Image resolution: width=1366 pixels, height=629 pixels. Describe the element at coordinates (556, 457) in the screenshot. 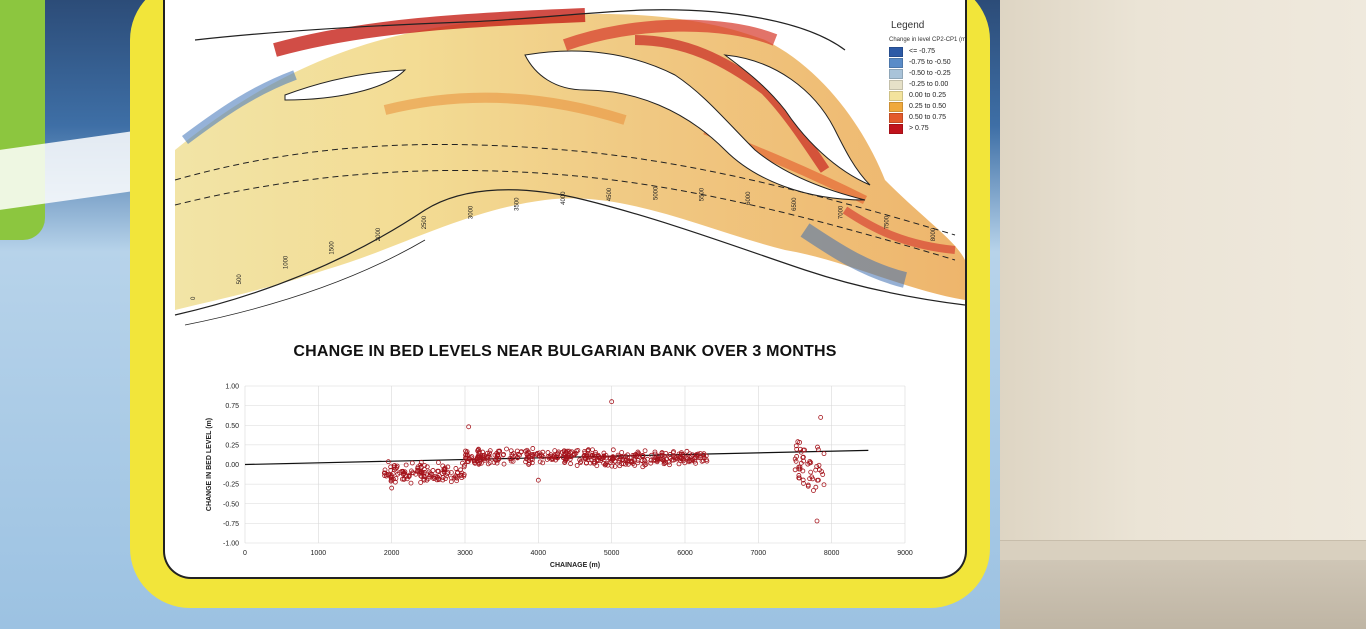

I see `trend-line` at that location.